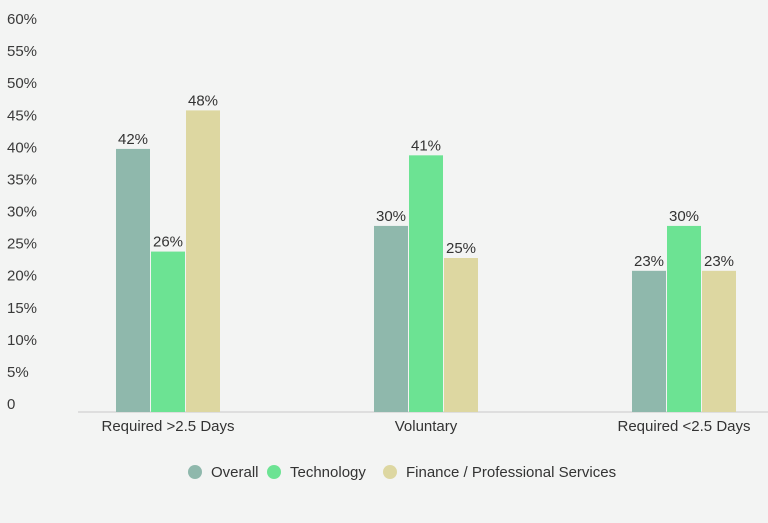  Describe the element at coordinates (22, 147) in the screenshot. I see `y-tick-label: 40%` at that location.